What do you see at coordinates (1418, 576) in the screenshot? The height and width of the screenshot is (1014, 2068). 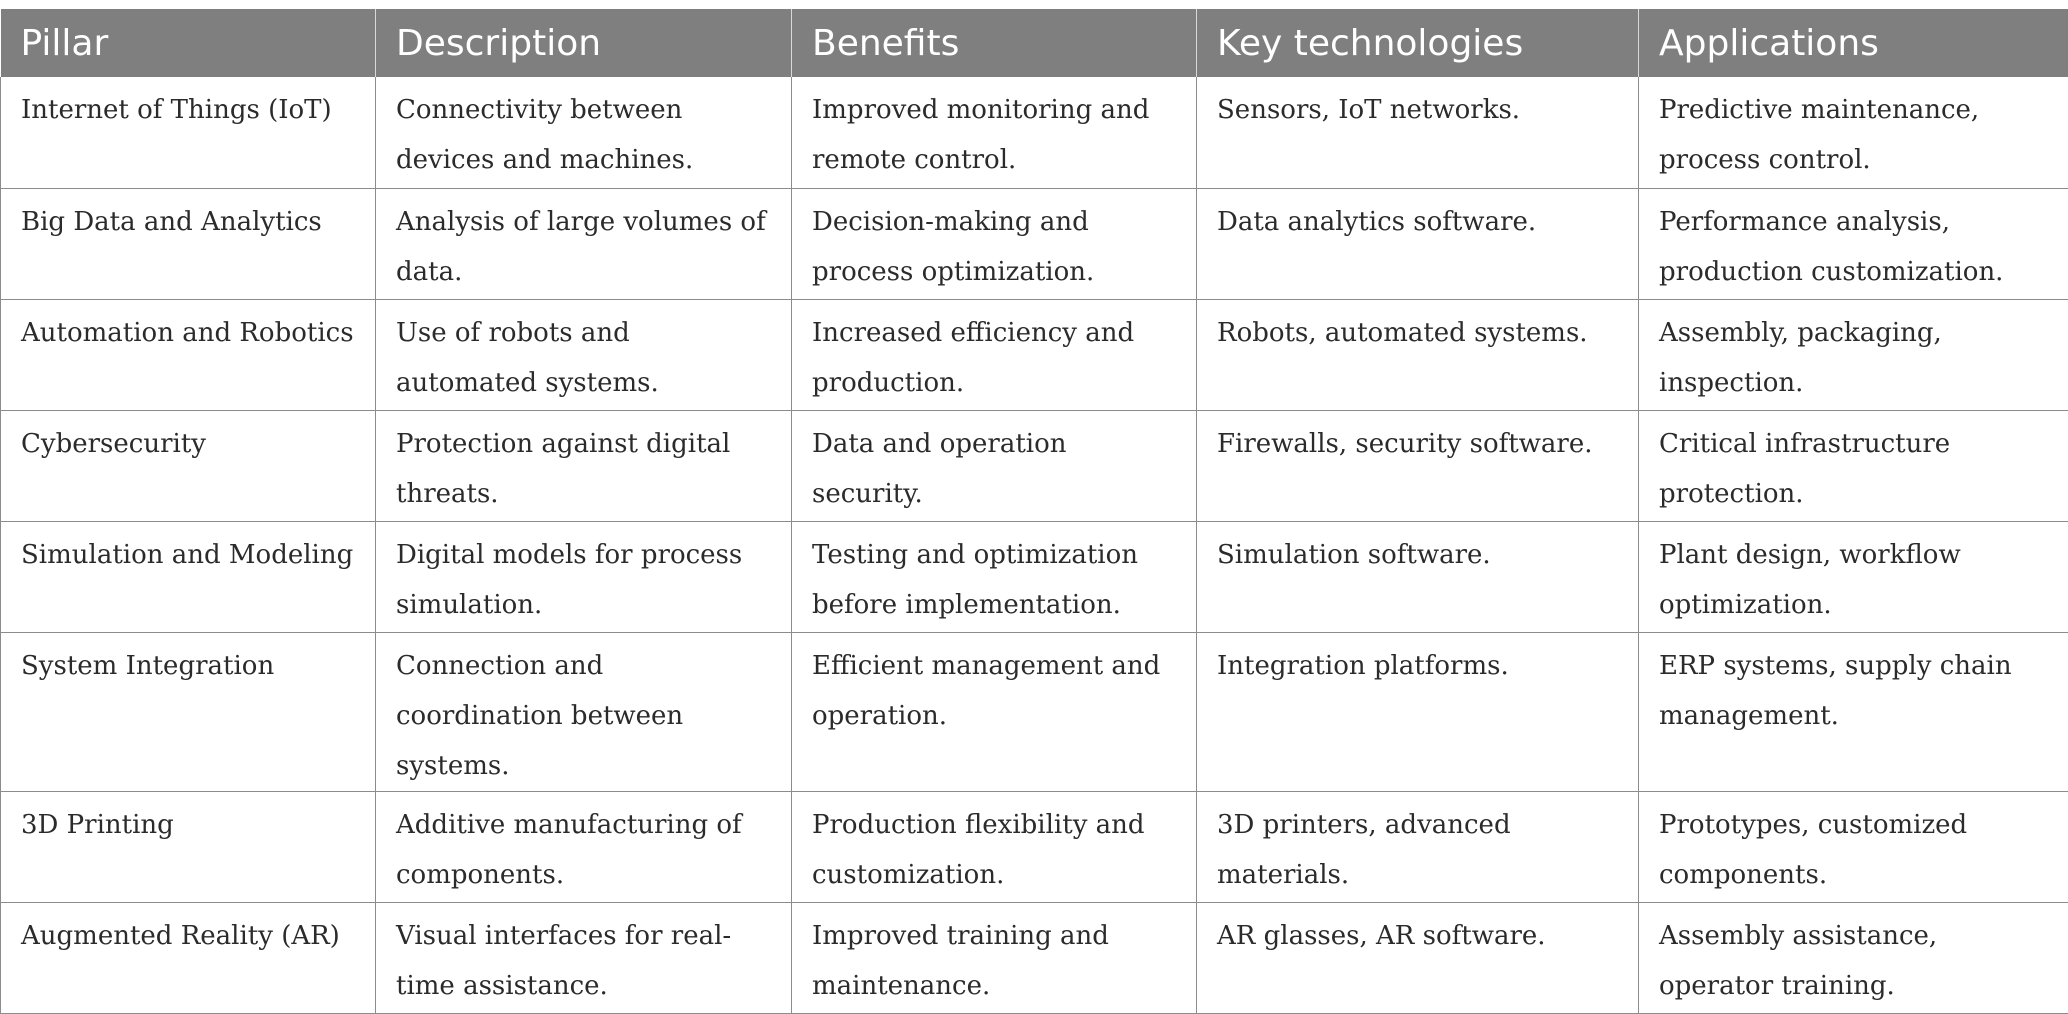 I see `cell-key-technologies: Simulation software.` at bounding box center [1418, 576].